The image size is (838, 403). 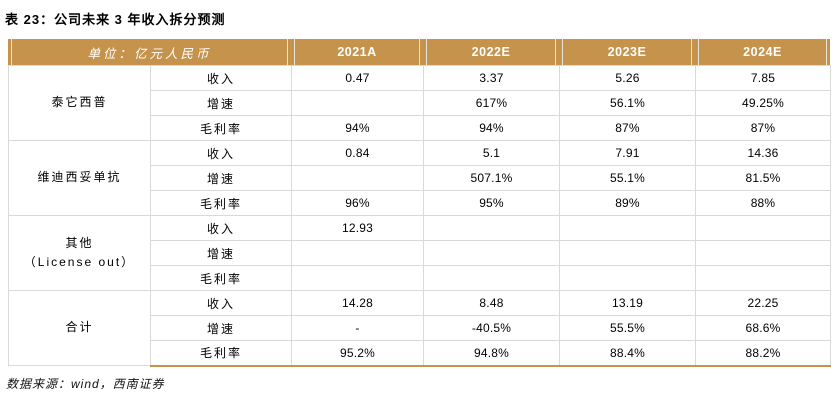 What do you see at coordinates (357, 353) in the screenshot?
I see `value-cell: 95.2%` at bounding box center [357, 353].